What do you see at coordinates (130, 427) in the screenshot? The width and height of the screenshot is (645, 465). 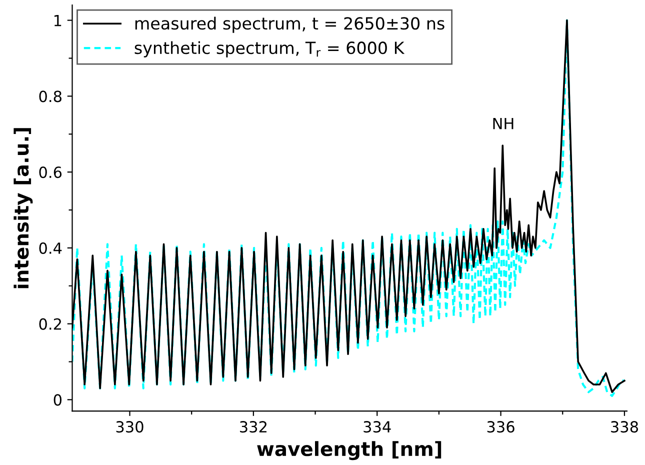 I see `x-tick-label: 330` at bounding box center [130, 427].